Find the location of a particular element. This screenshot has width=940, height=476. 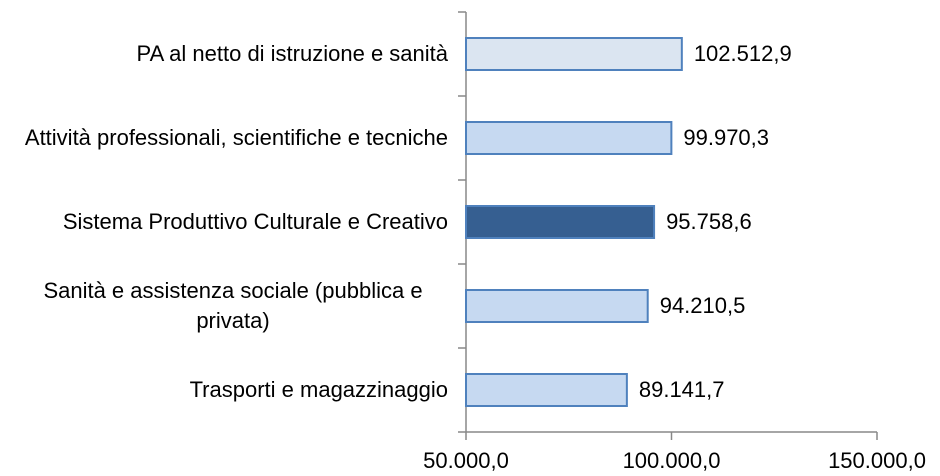

category-label-box: PA al netto di istruzione e sanità is located at coordinates (224, 54).